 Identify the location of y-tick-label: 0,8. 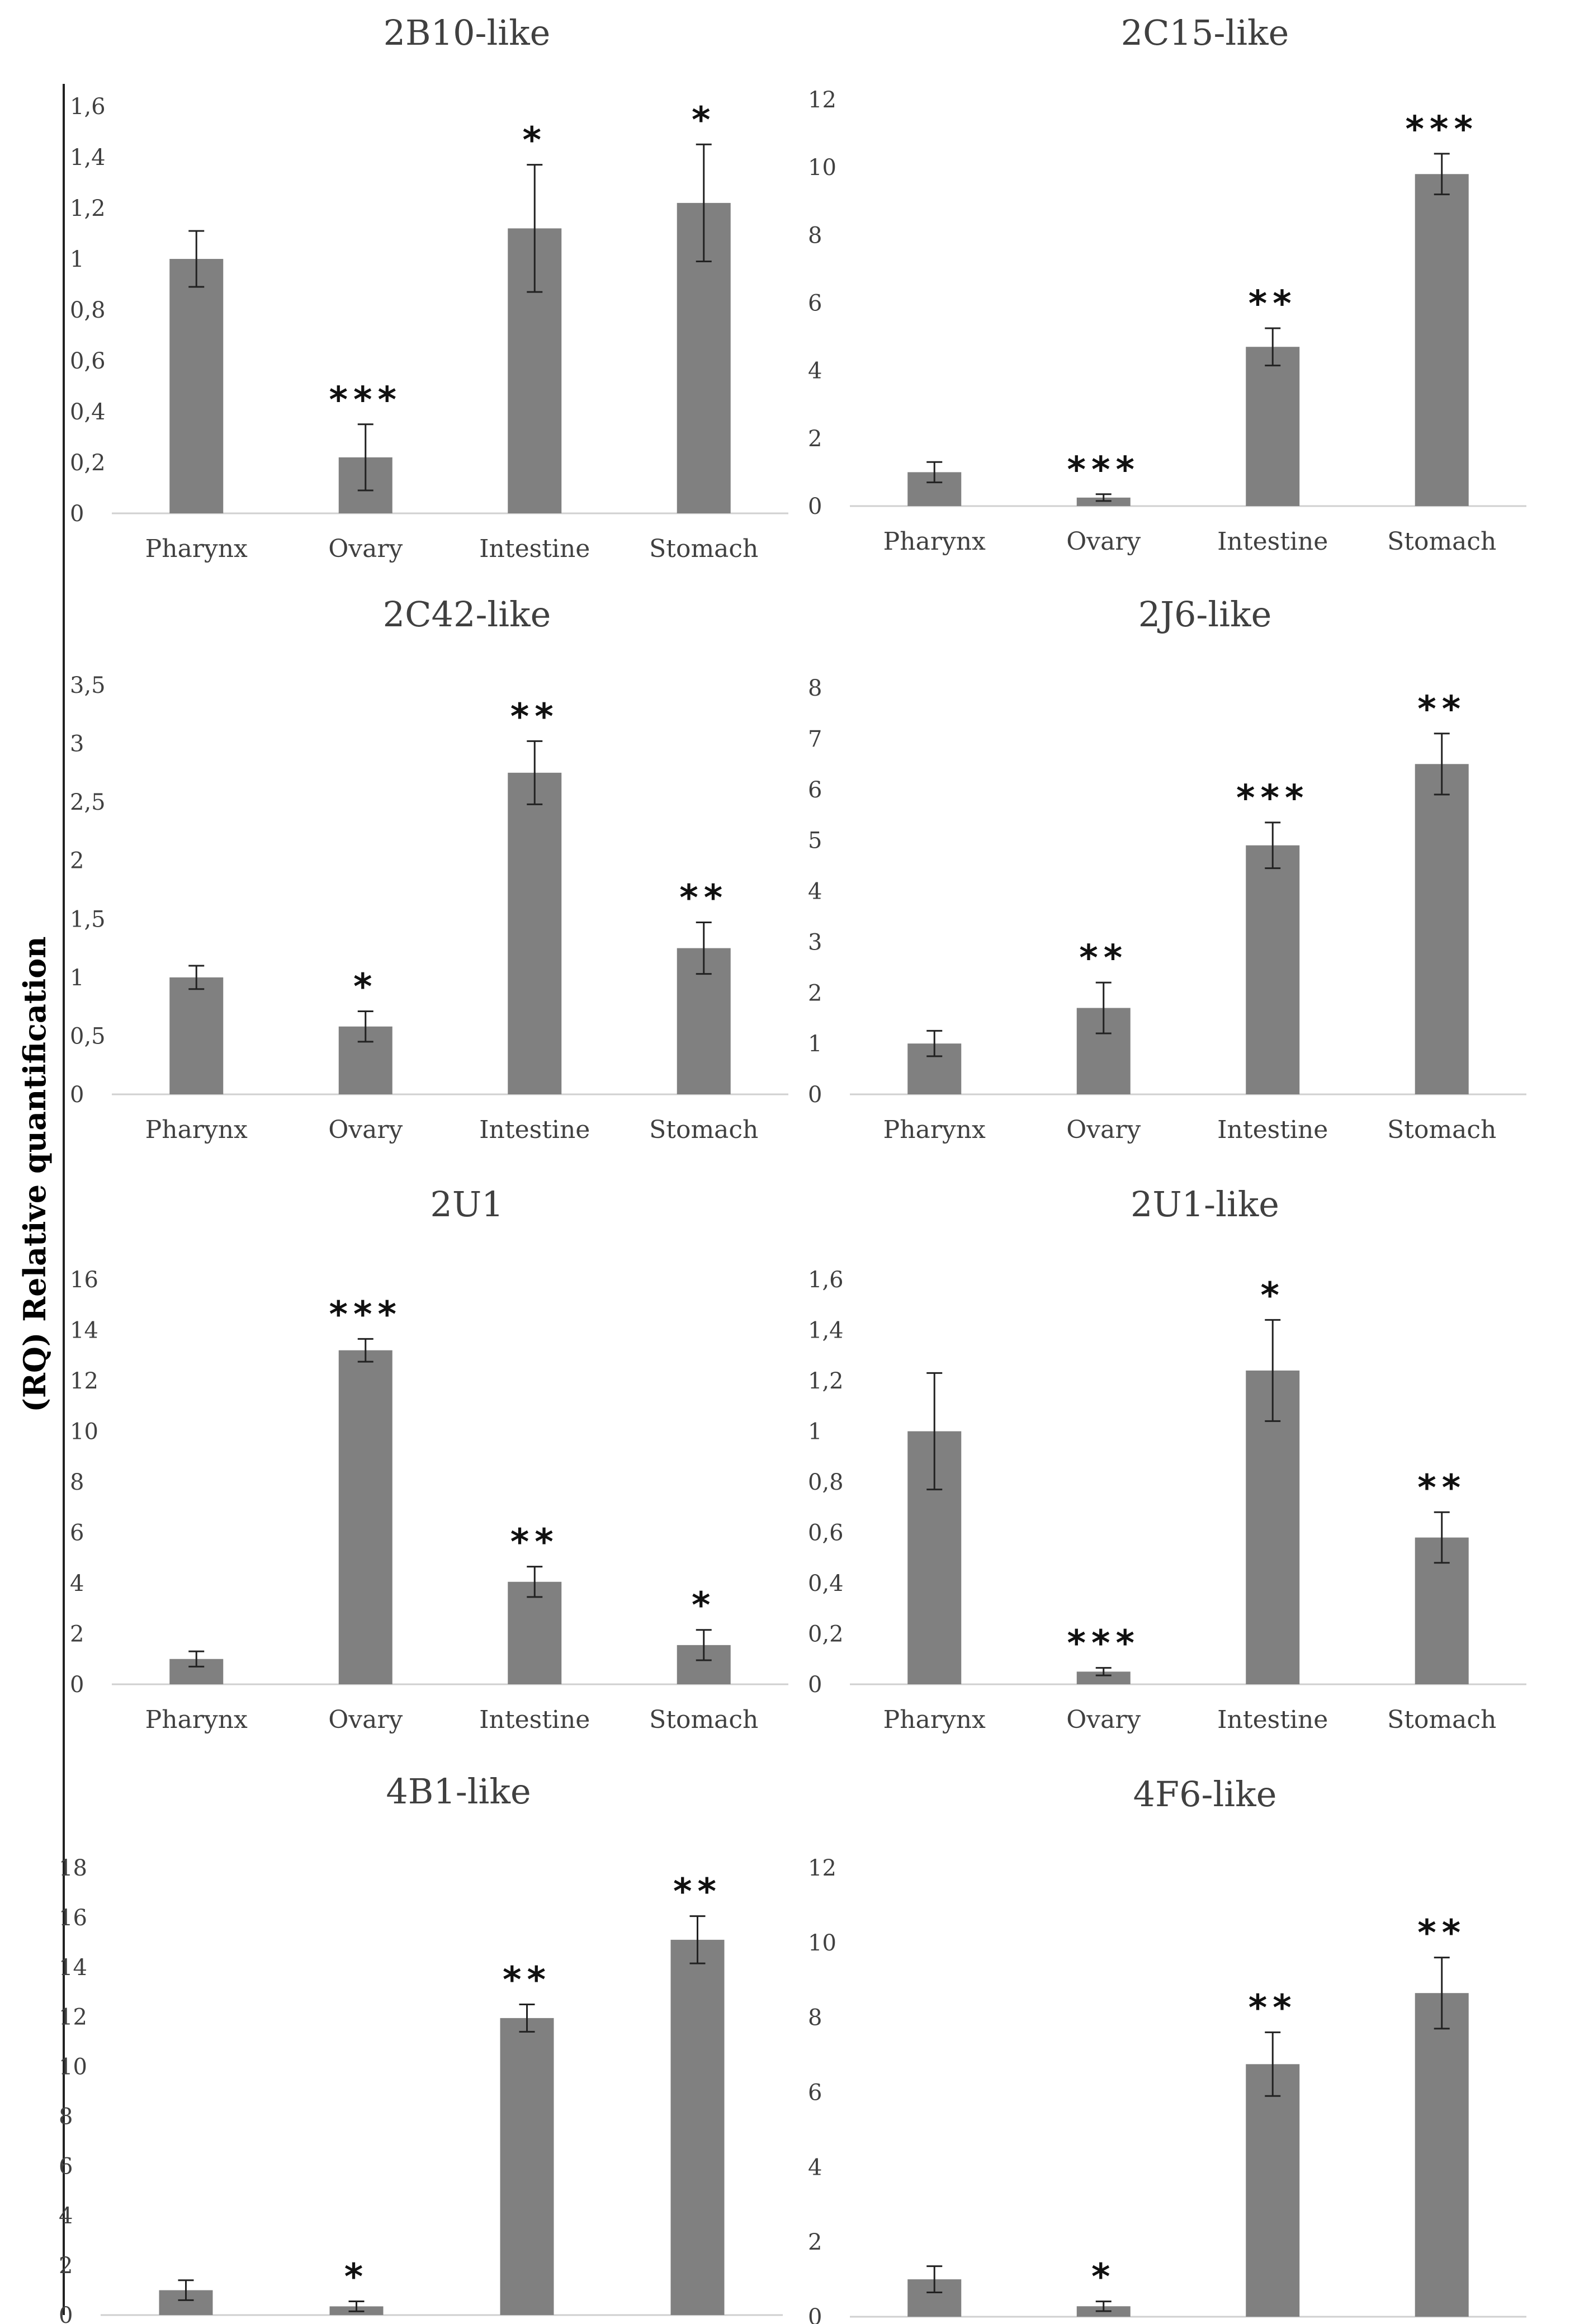
(826, 1482).